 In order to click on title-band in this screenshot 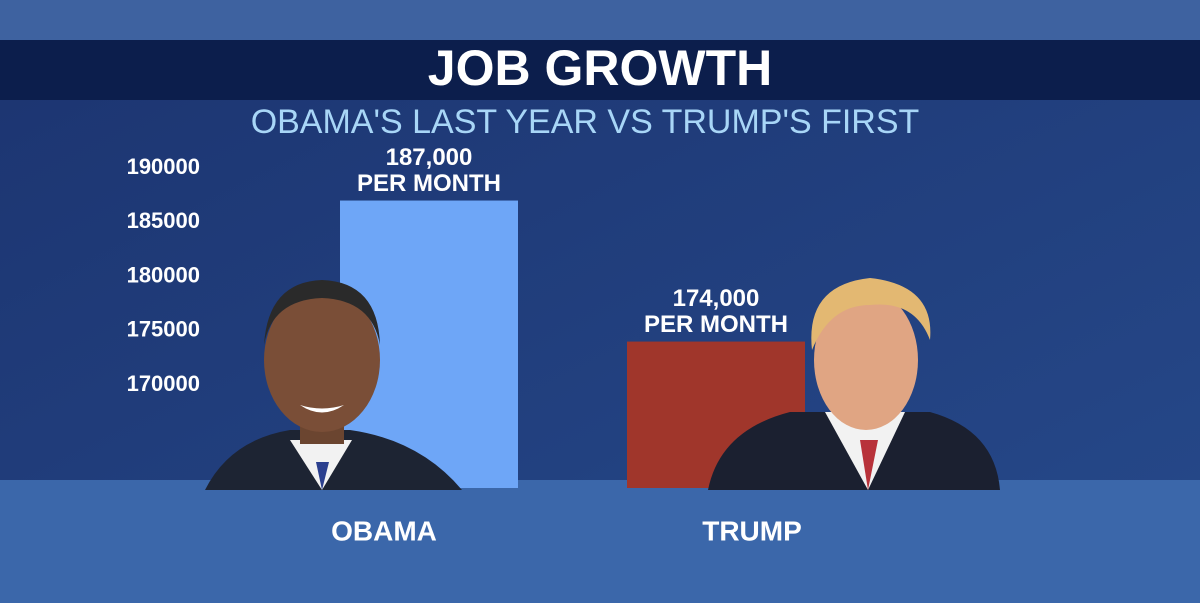, I will do `click(600, 70)`.